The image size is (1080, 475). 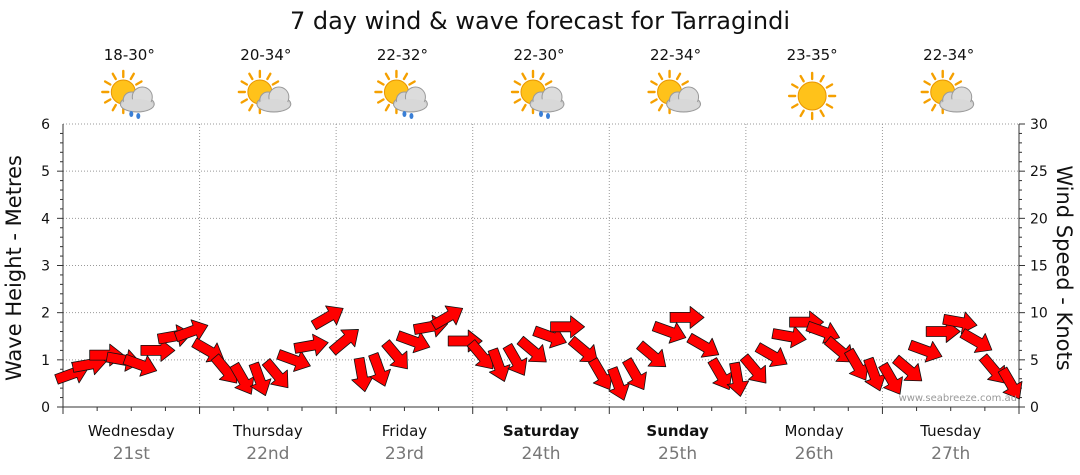 I want to click on y-tick-label-right: 10, so click(x=1039, y=314).